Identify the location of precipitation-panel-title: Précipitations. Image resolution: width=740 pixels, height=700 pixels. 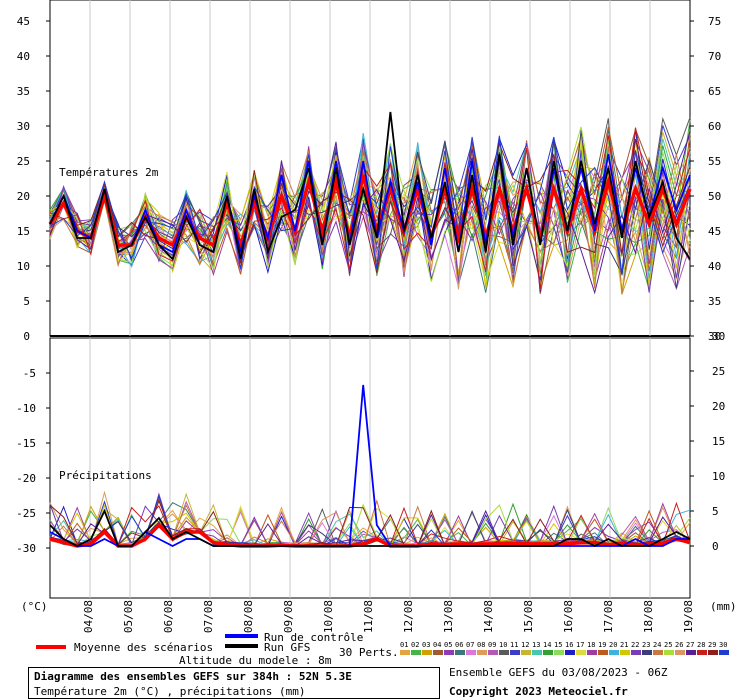
(105, 475).